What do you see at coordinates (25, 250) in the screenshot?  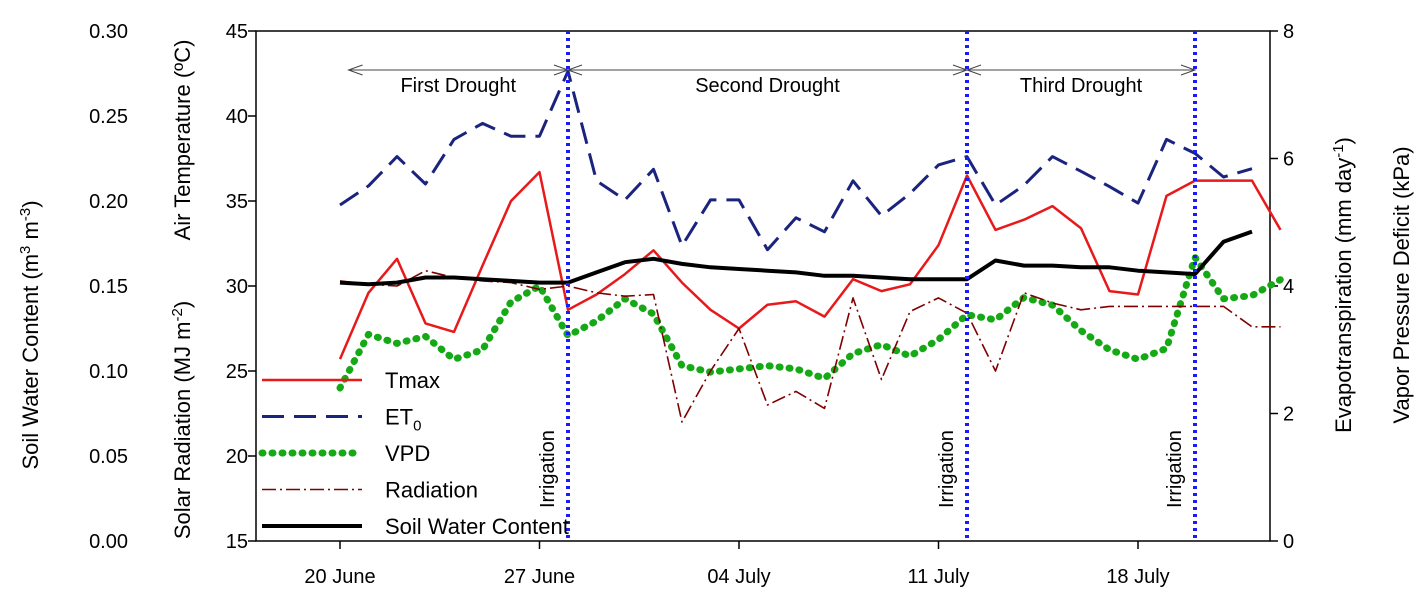 I see `soil-label-sup1: 3` at bounding box center [25, 250].